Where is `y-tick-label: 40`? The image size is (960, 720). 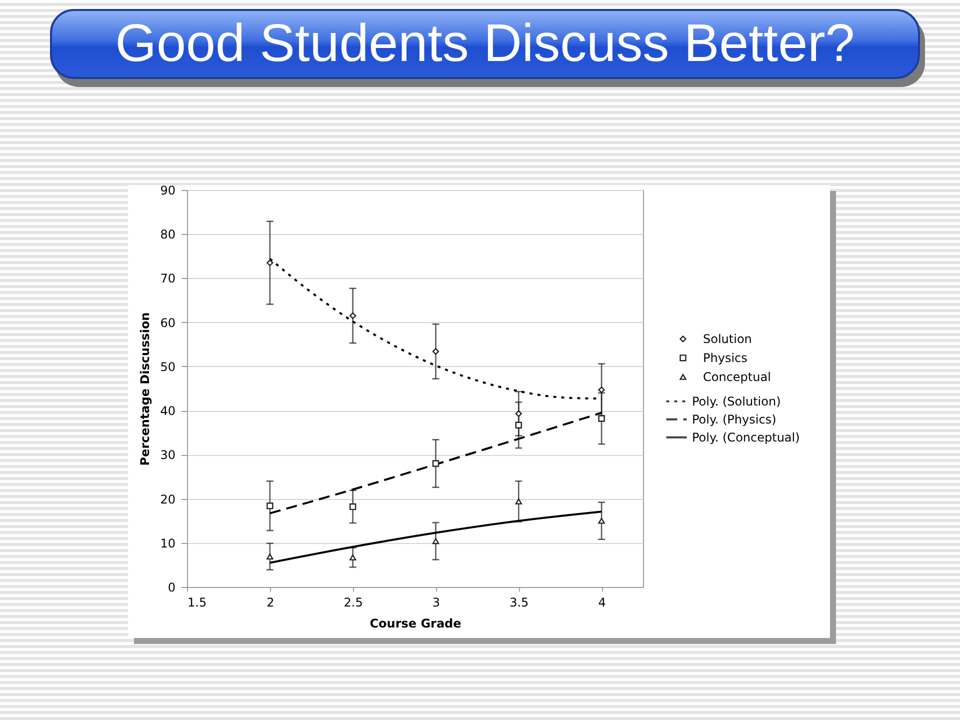
y-tick-label: 40 is located at coordinates (168, 411).